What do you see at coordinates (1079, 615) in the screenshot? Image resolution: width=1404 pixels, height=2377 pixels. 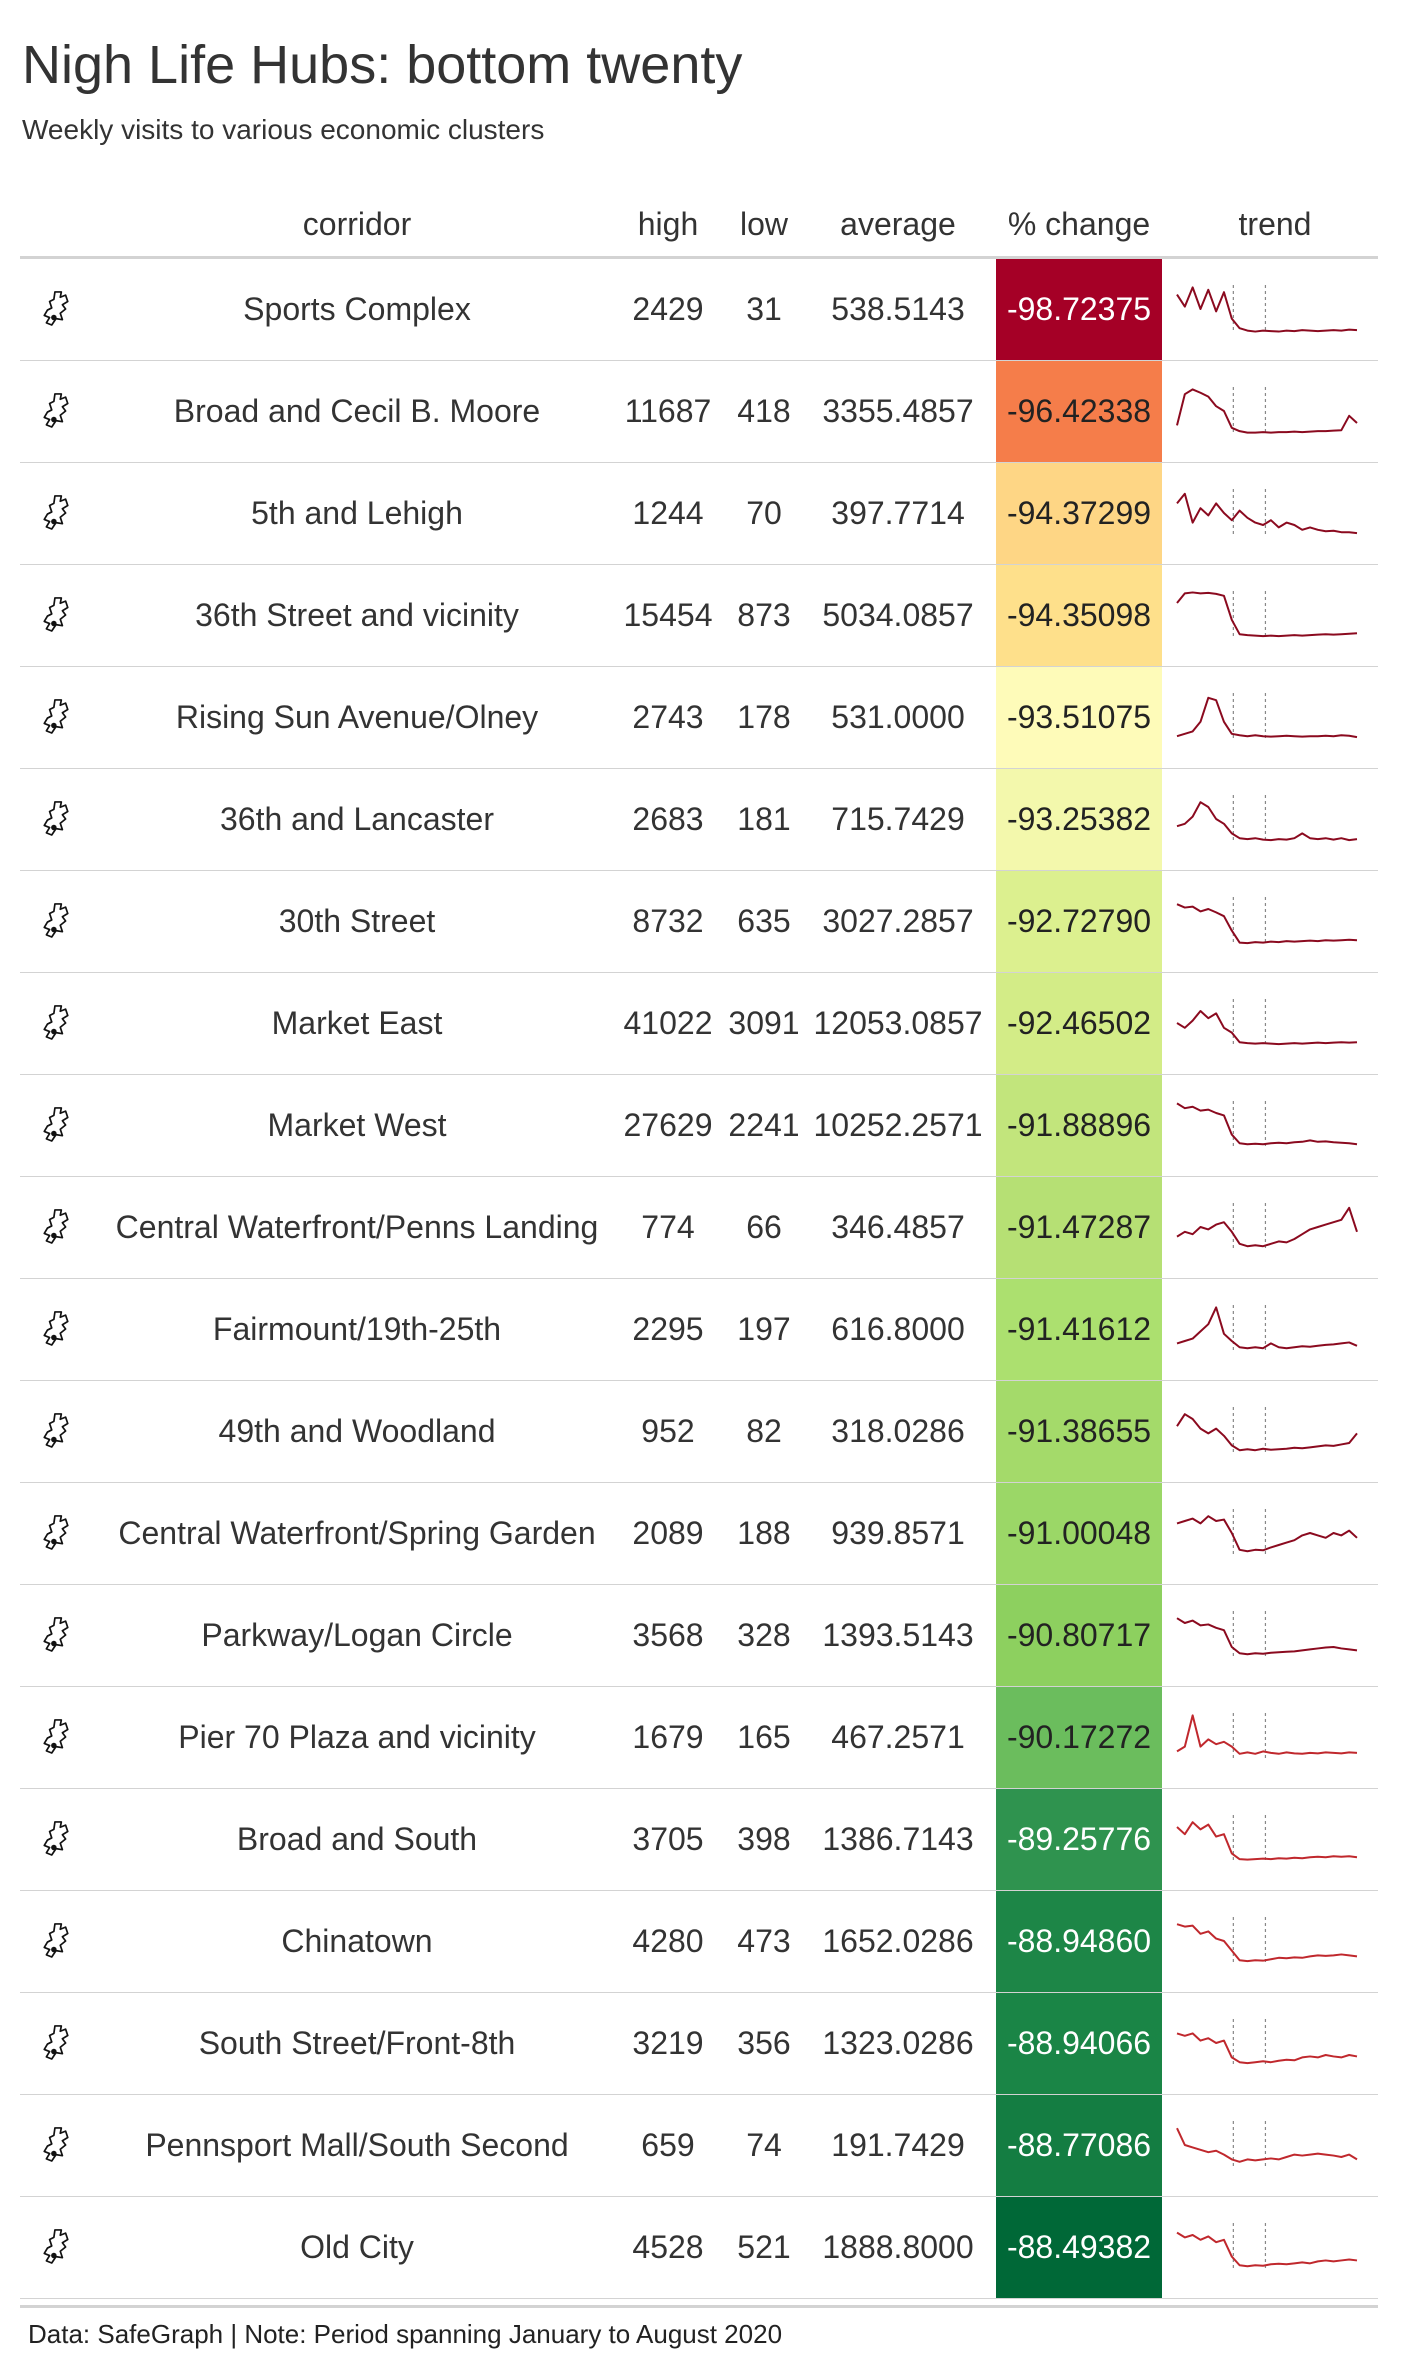 I see `percent-change-cell: -94.35098` at bounding box center [1079, 615].